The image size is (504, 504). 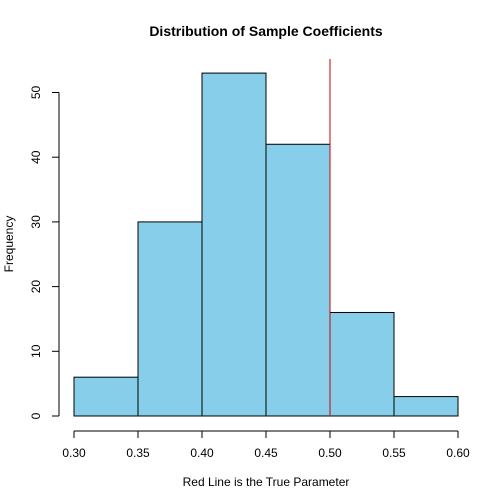 What do you see at coordinates (330, 453) in the screenshot?
I see `x-tick-label: 0.50` at bounding box center [330, 453].